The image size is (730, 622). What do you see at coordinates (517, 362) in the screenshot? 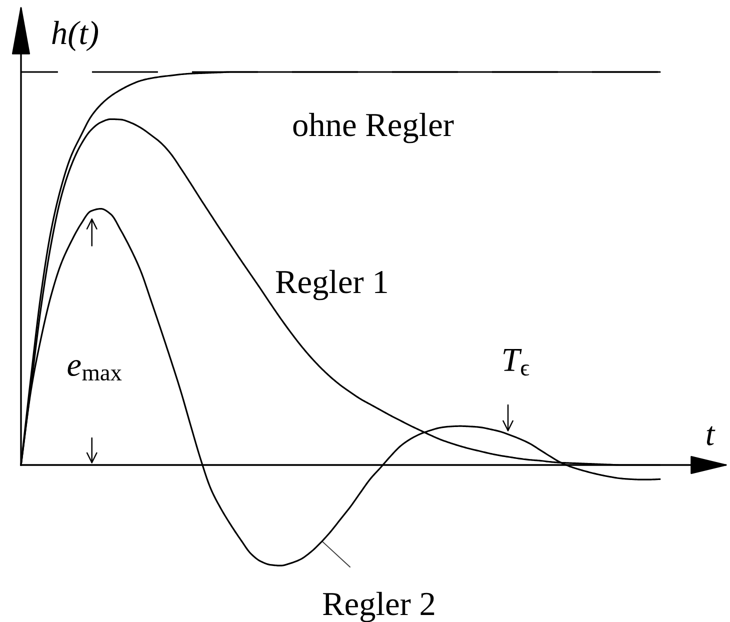
I see `annotation: T$_{ϵ}$` at bounding box center [517, 362].